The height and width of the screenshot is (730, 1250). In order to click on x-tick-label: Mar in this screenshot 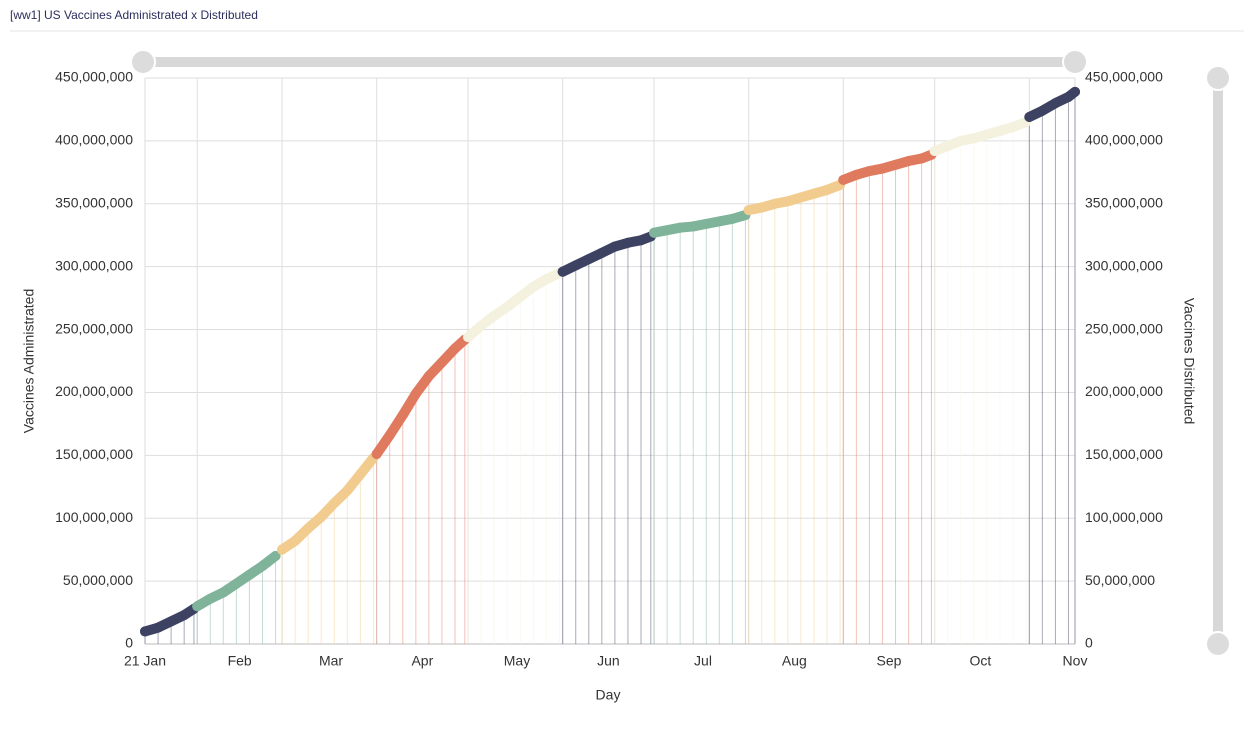, I will do `click(331, 661)`.